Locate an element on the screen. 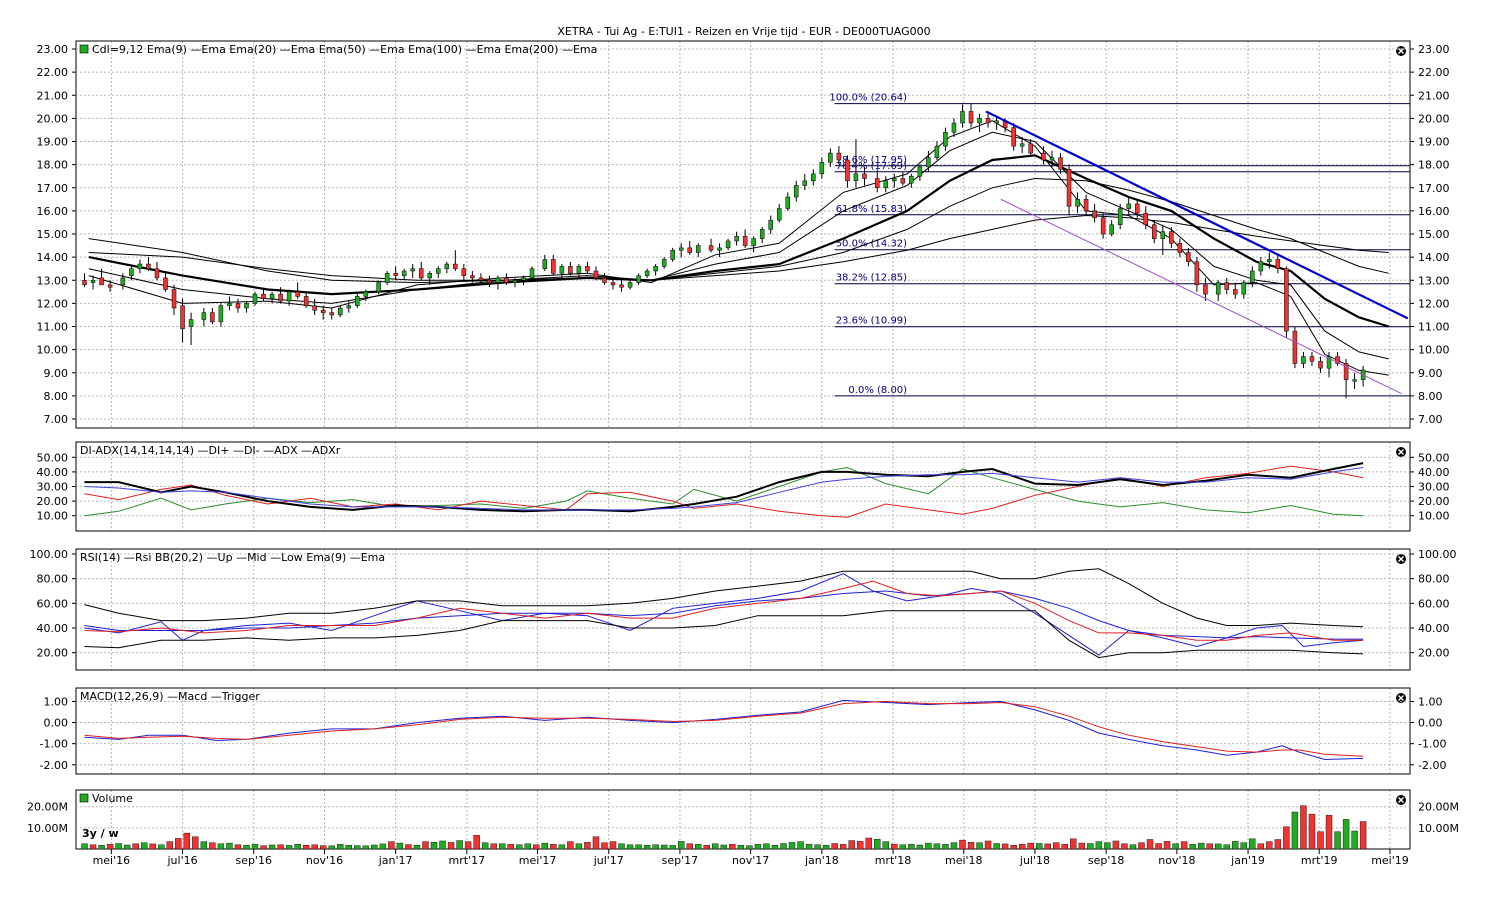 This screenshot has height=901, width=1488. y-tick-label-left: 30.00 is located at coordinates (53, 487).